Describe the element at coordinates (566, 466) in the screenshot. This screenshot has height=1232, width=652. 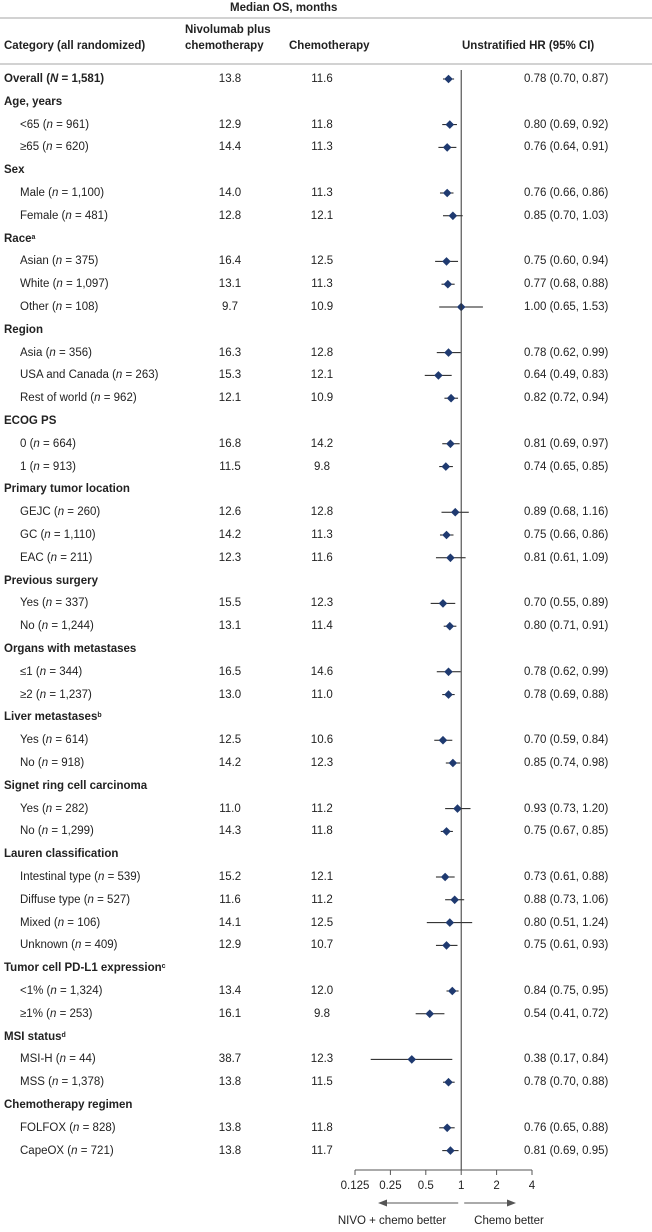
I see `hr-ci-value: 0.74 (0.65, 0.85)` at that location.